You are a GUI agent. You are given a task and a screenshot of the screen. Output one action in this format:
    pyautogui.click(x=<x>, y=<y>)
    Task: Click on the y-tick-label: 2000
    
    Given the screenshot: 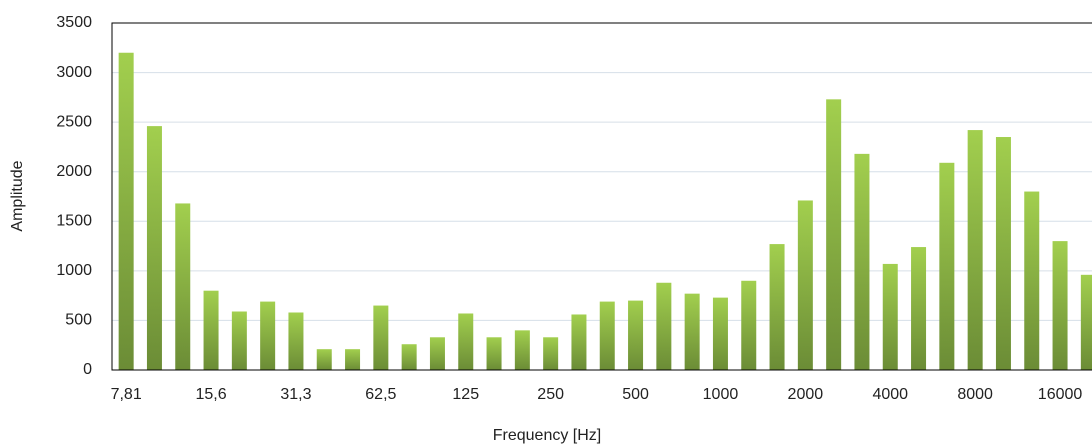 What is the action you would take?
    pyautogui.click(x=74, y=171)
    